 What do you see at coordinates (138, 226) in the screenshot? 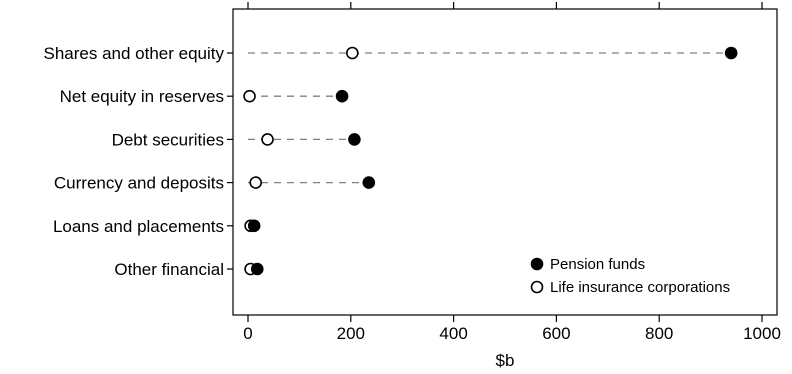
I see `category-label-loans-and-placements: Loans and placements` at bounding box center [138, 226].